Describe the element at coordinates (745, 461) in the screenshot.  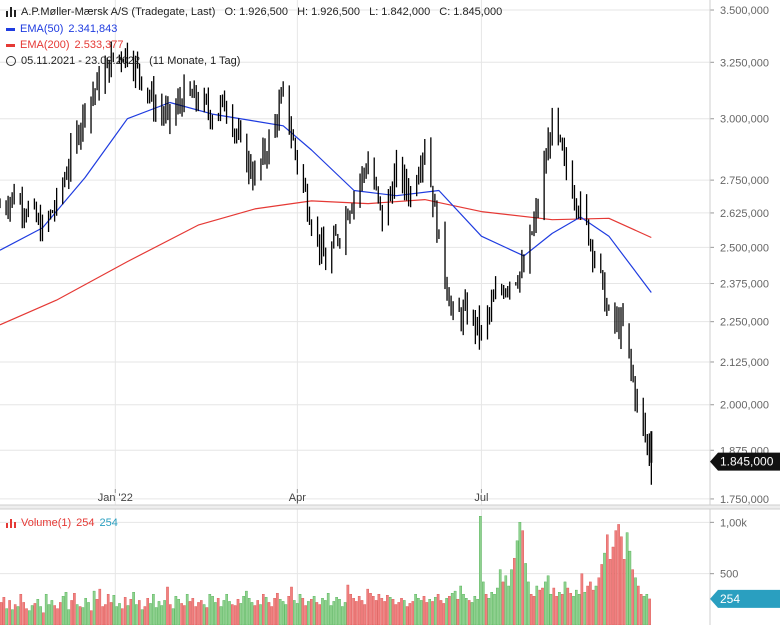
I see `current-price-badge: 1.845,000` at that location.